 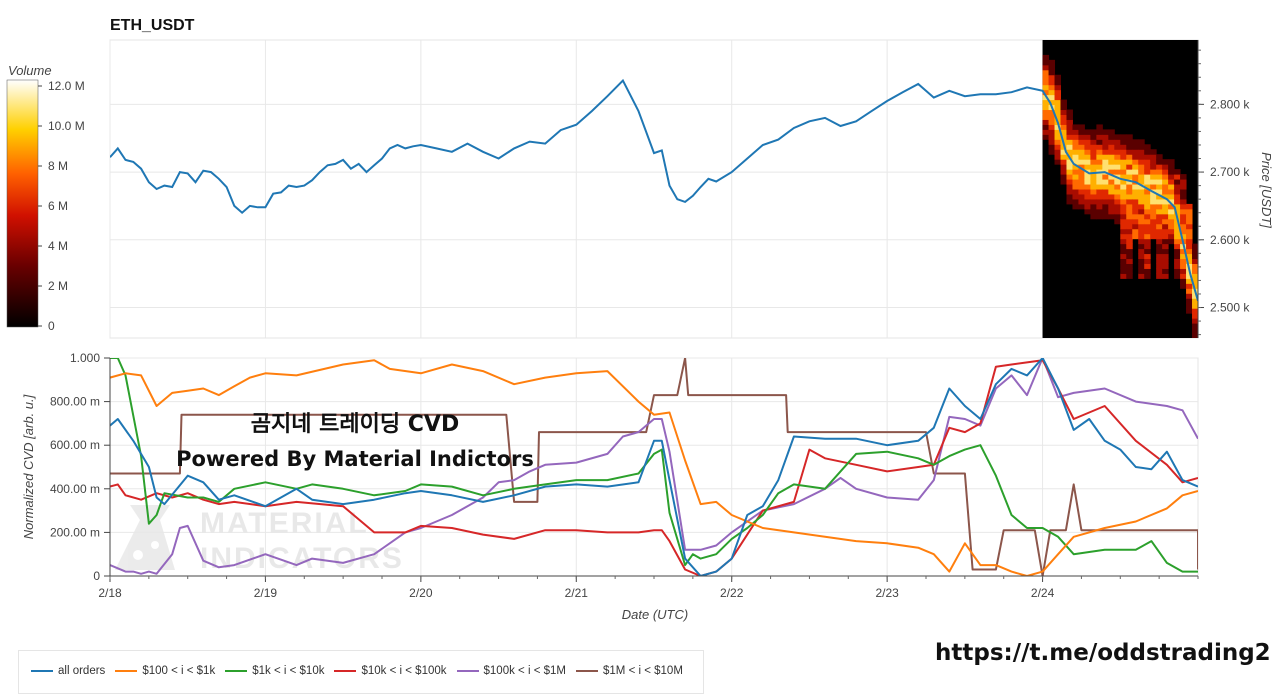 What do you see at coordinates (58, 286) in the screenshot?
I see `colorbar-tick-label: 2 M` at bounding box center [58, 286].